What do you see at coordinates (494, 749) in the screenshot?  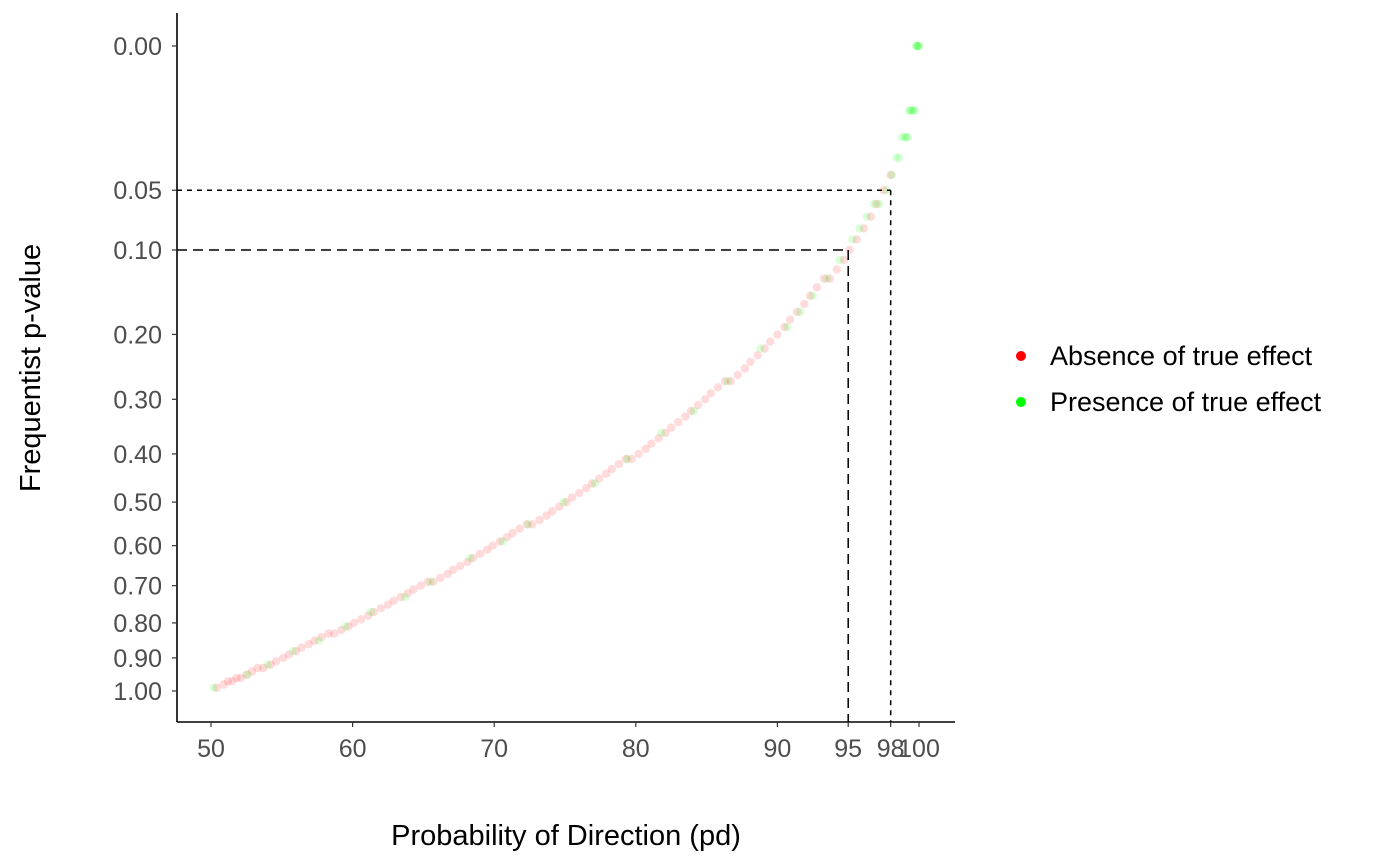 I see `x-tick-label: 70` at bounding box center [494, 749].